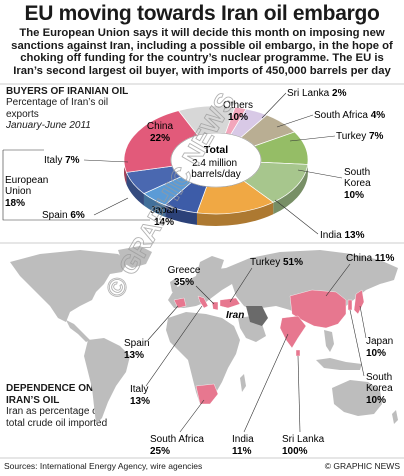 The image size is (404, 476). Describe the element at coordinates (370, 258) in the screenshot. I see `map-label-china: China 11%` at that location.